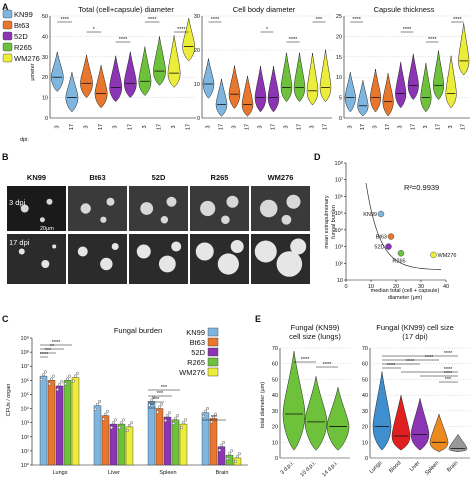 The width and height of the screenshot is (474, 490). I want to click on panel-e-right-title-1: Fungal (KN99) cell size, so click(415, 327).